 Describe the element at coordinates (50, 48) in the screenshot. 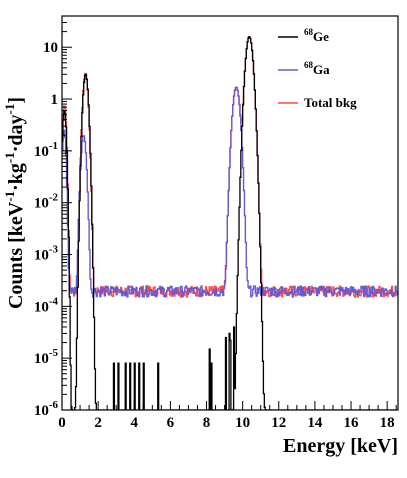

I see `y-tick-label: 10` at that location.